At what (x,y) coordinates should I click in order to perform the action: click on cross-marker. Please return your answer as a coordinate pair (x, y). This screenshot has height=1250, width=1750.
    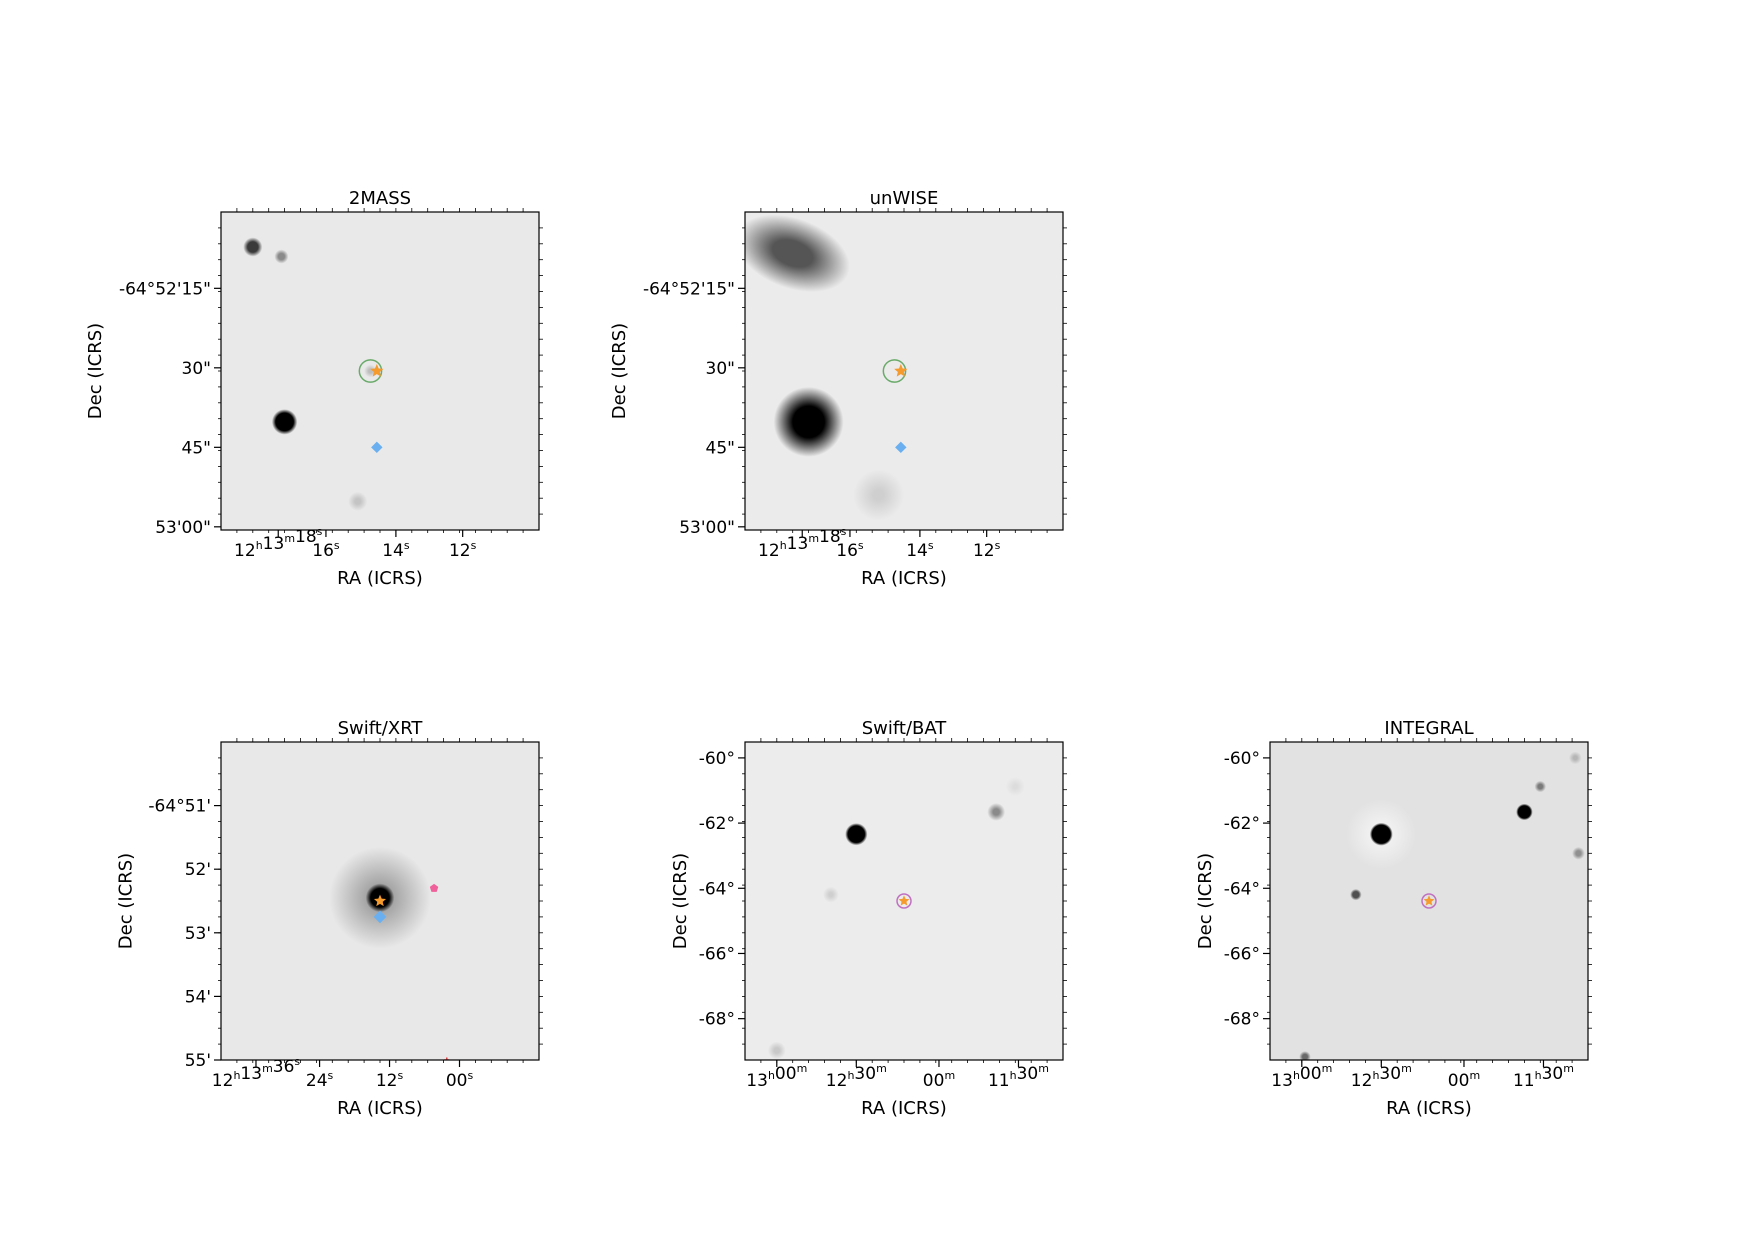
    Looking at the image, I should click on (447, 1058).